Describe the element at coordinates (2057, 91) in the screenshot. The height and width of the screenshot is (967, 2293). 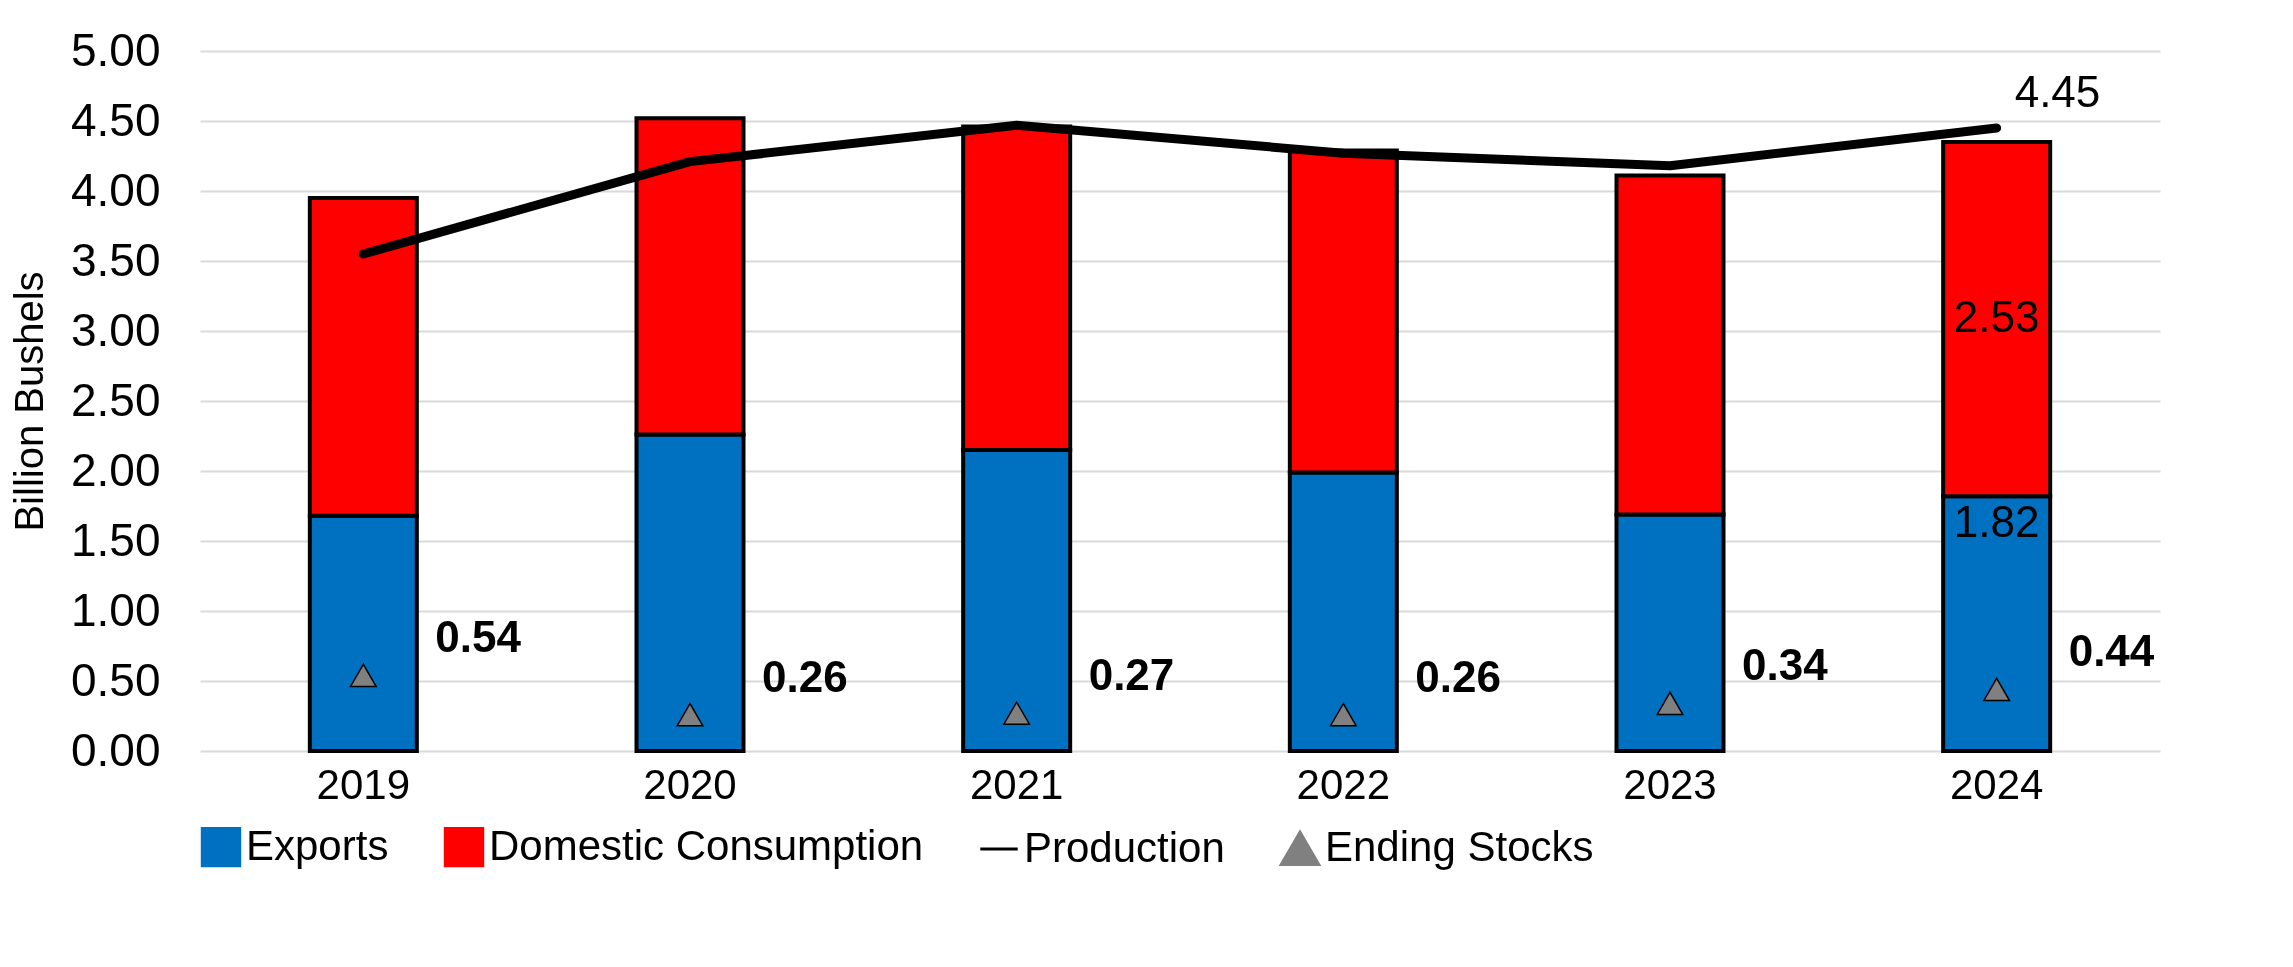
I see `data-label: 4.45` at that location.